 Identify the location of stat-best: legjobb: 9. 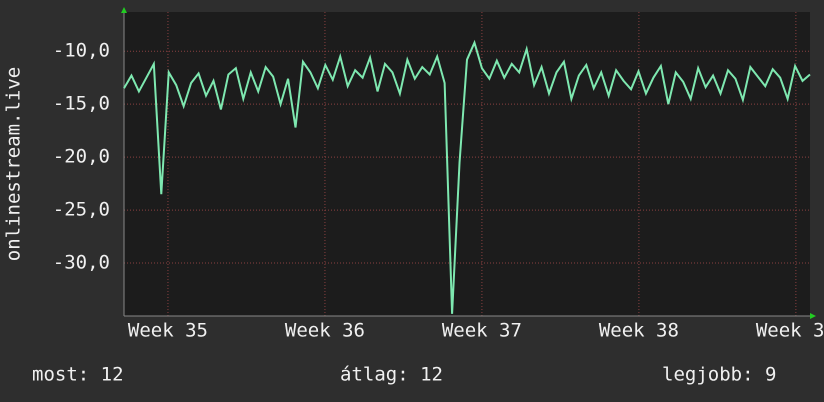
(719, 375).